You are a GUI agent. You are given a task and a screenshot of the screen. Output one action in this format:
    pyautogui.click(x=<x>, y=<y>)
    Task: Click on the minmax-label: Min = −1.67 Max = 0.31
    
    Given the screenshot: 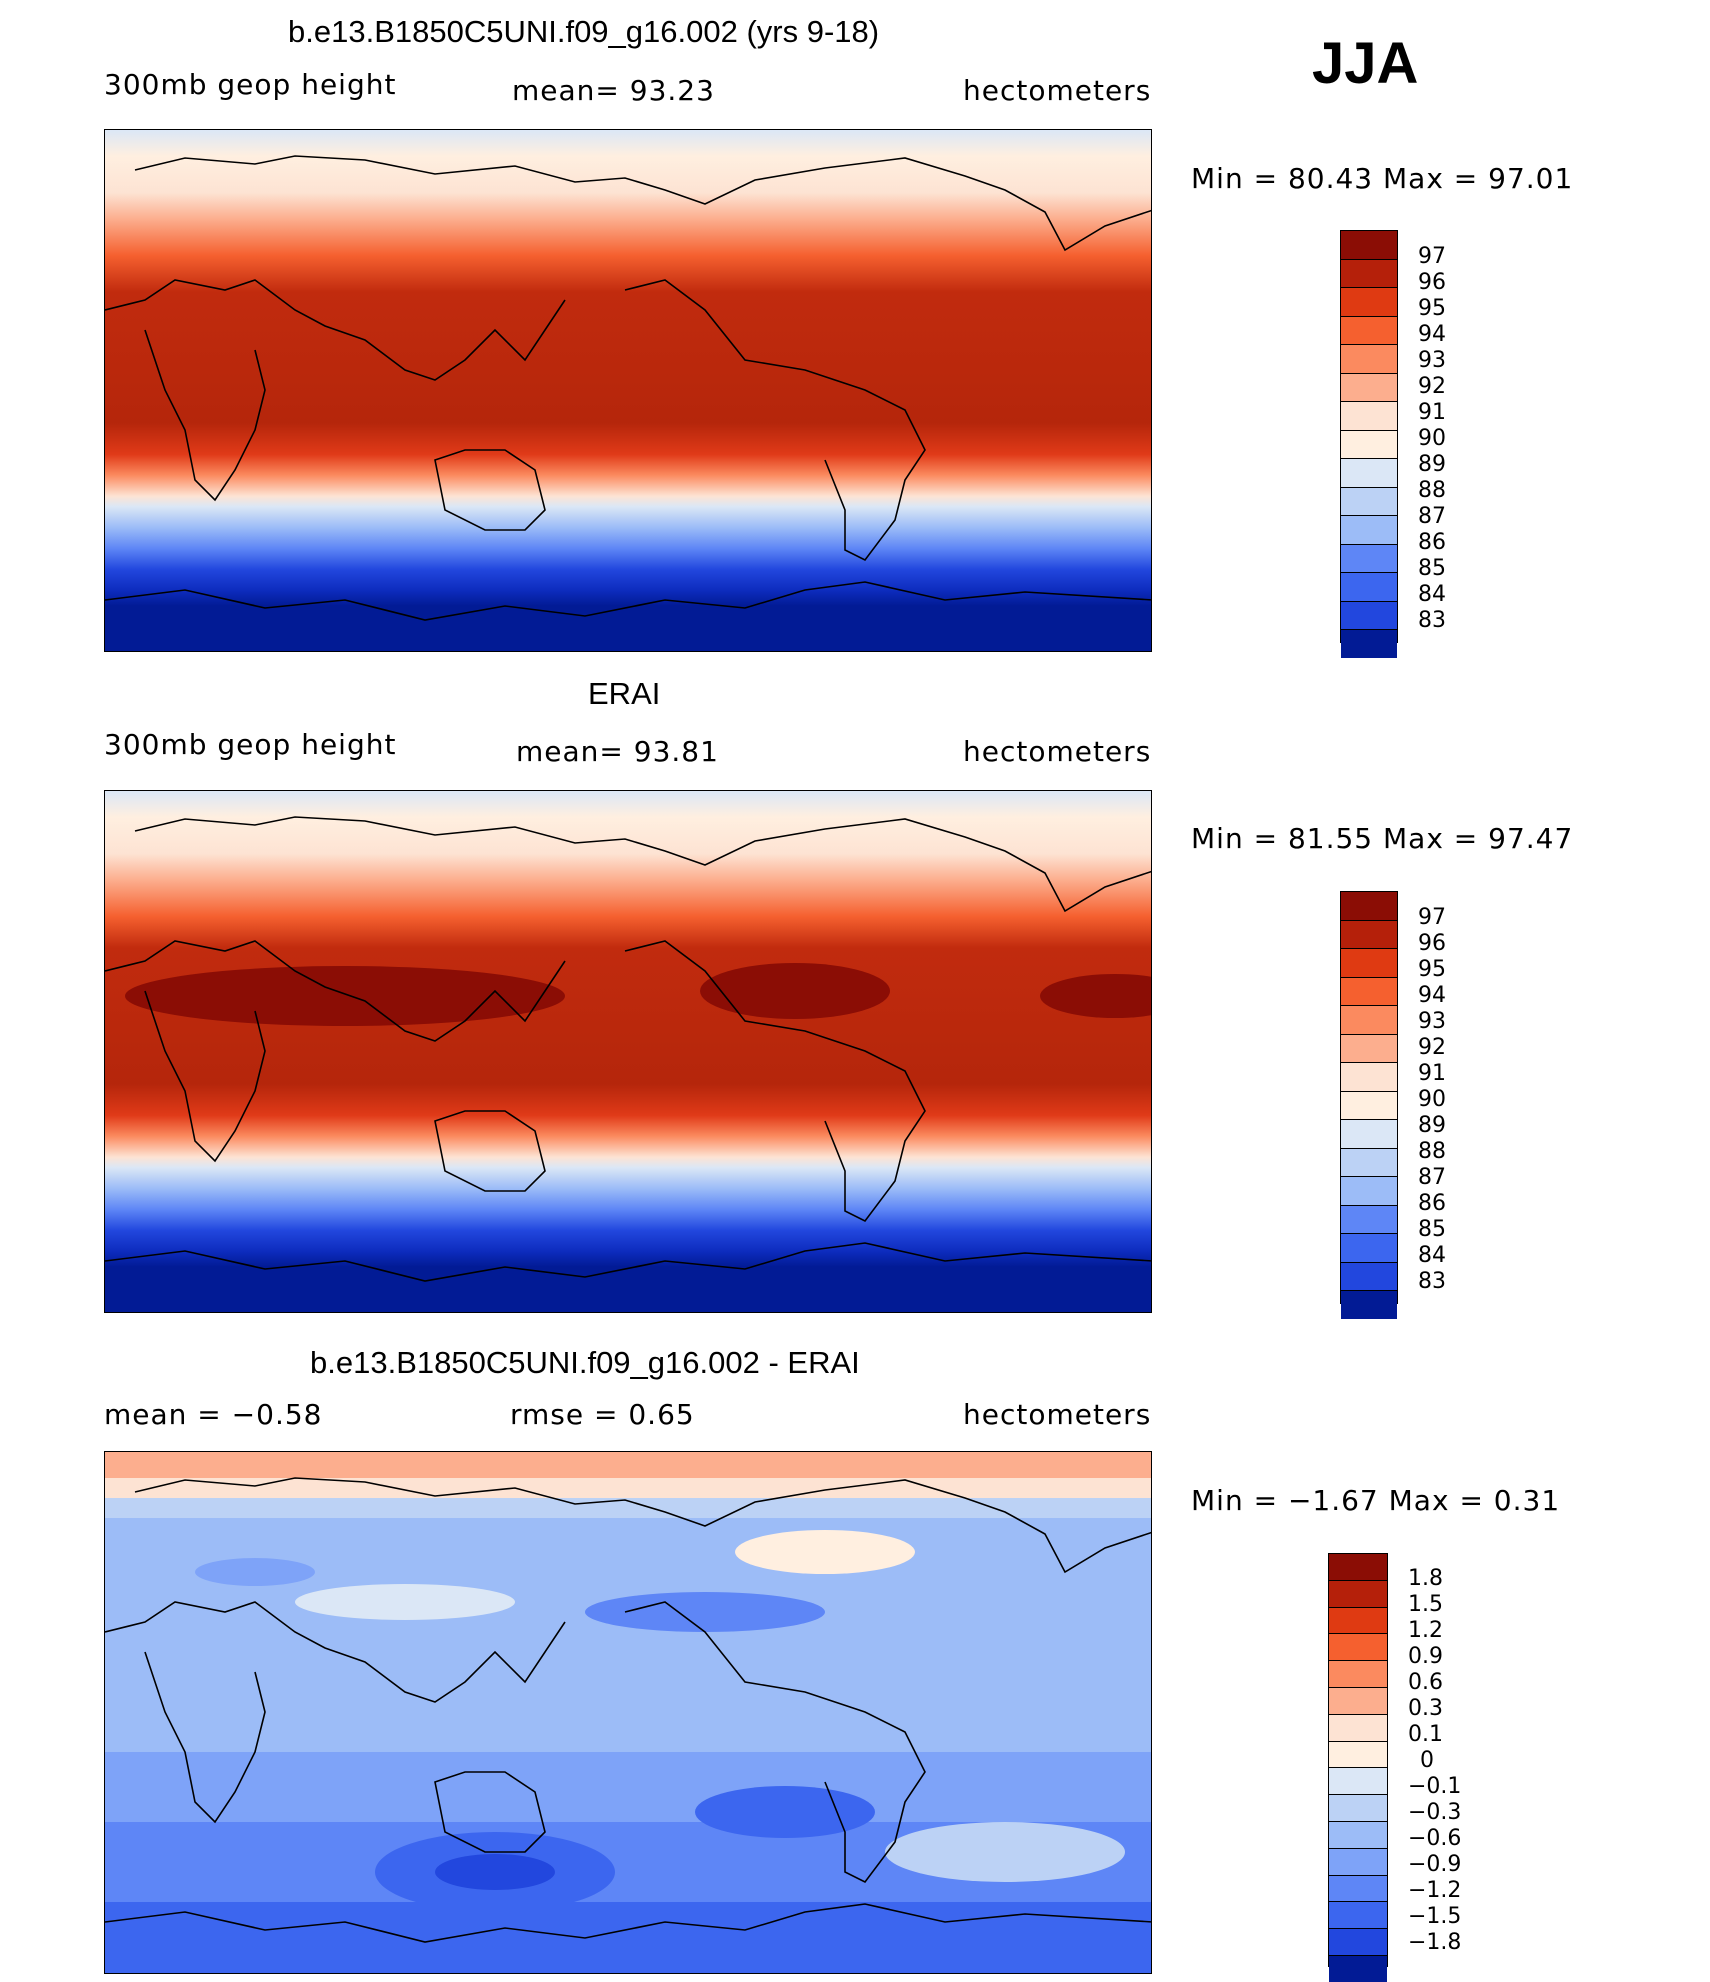 What is the action you would take?
    pyautogui.click(x=1376, y=1500)
    